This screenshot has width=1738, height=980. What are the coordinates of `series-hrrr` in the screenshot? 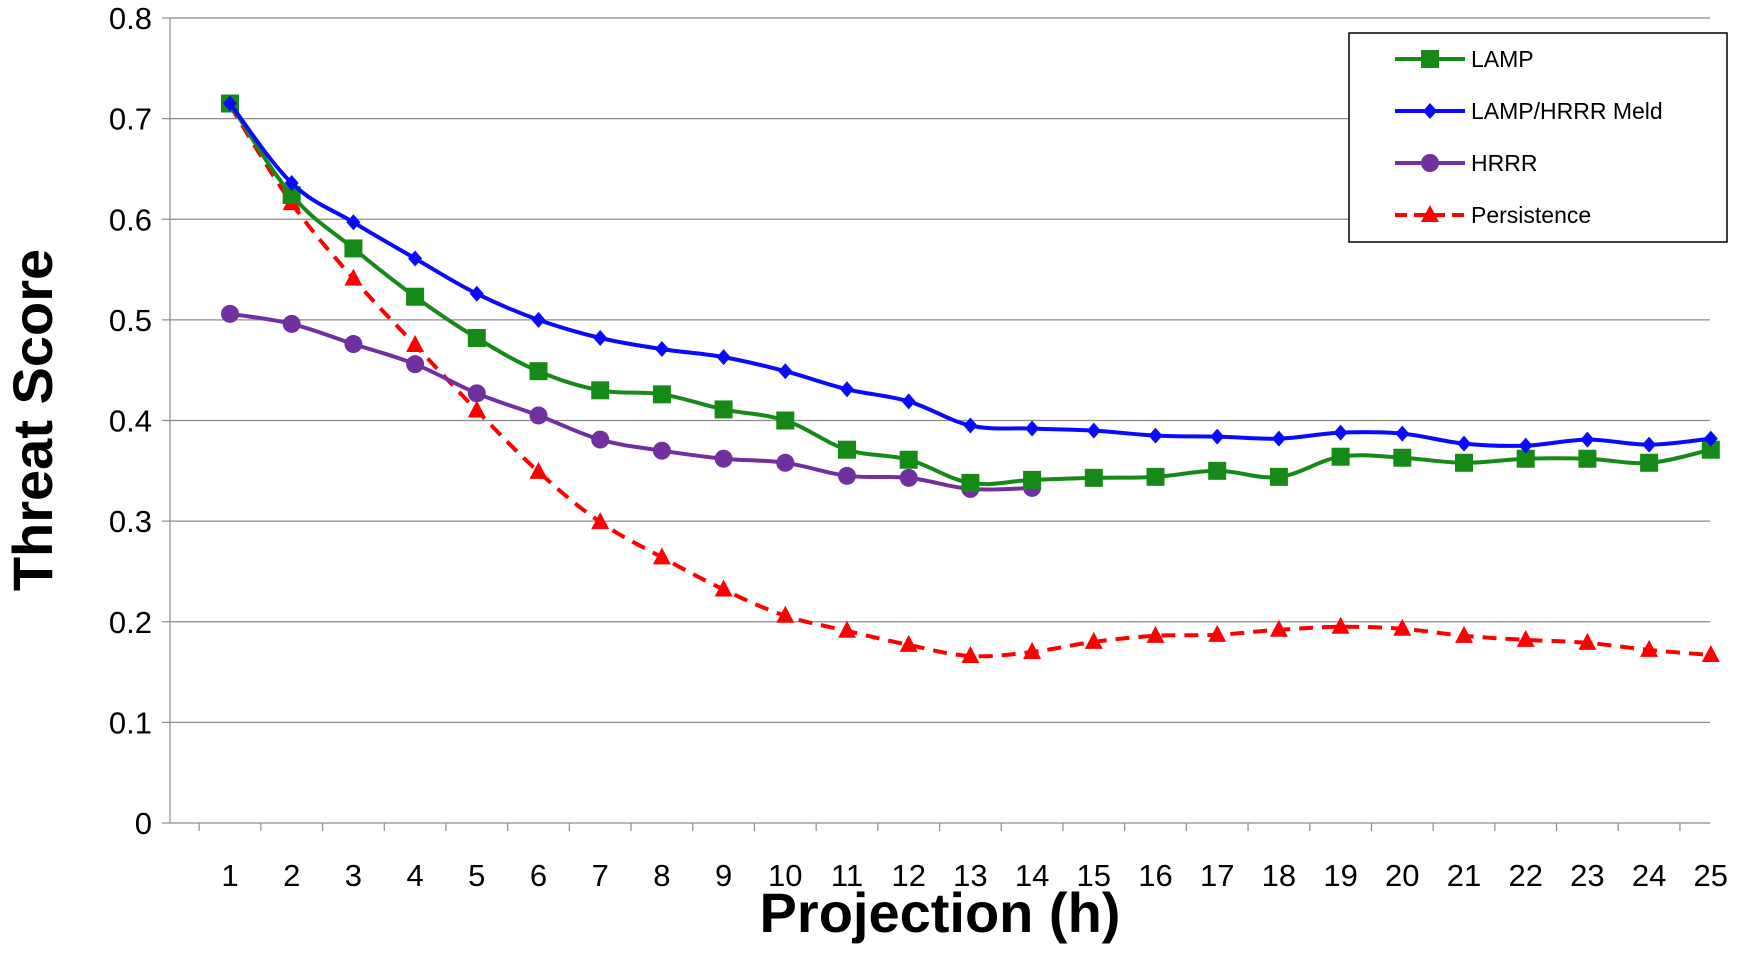 It's located at (631, 401).